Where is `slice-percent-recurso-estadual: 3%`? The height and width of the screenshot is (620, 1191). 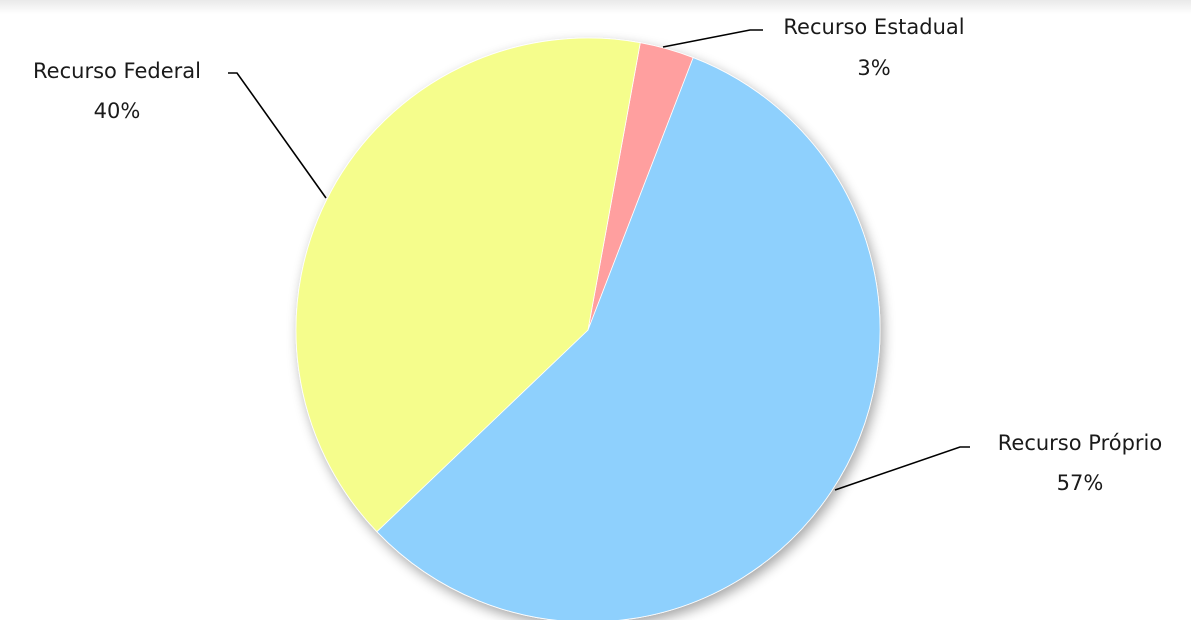
slice-percent-recurso-estadual: 3% is located at coordinates (873, 68).